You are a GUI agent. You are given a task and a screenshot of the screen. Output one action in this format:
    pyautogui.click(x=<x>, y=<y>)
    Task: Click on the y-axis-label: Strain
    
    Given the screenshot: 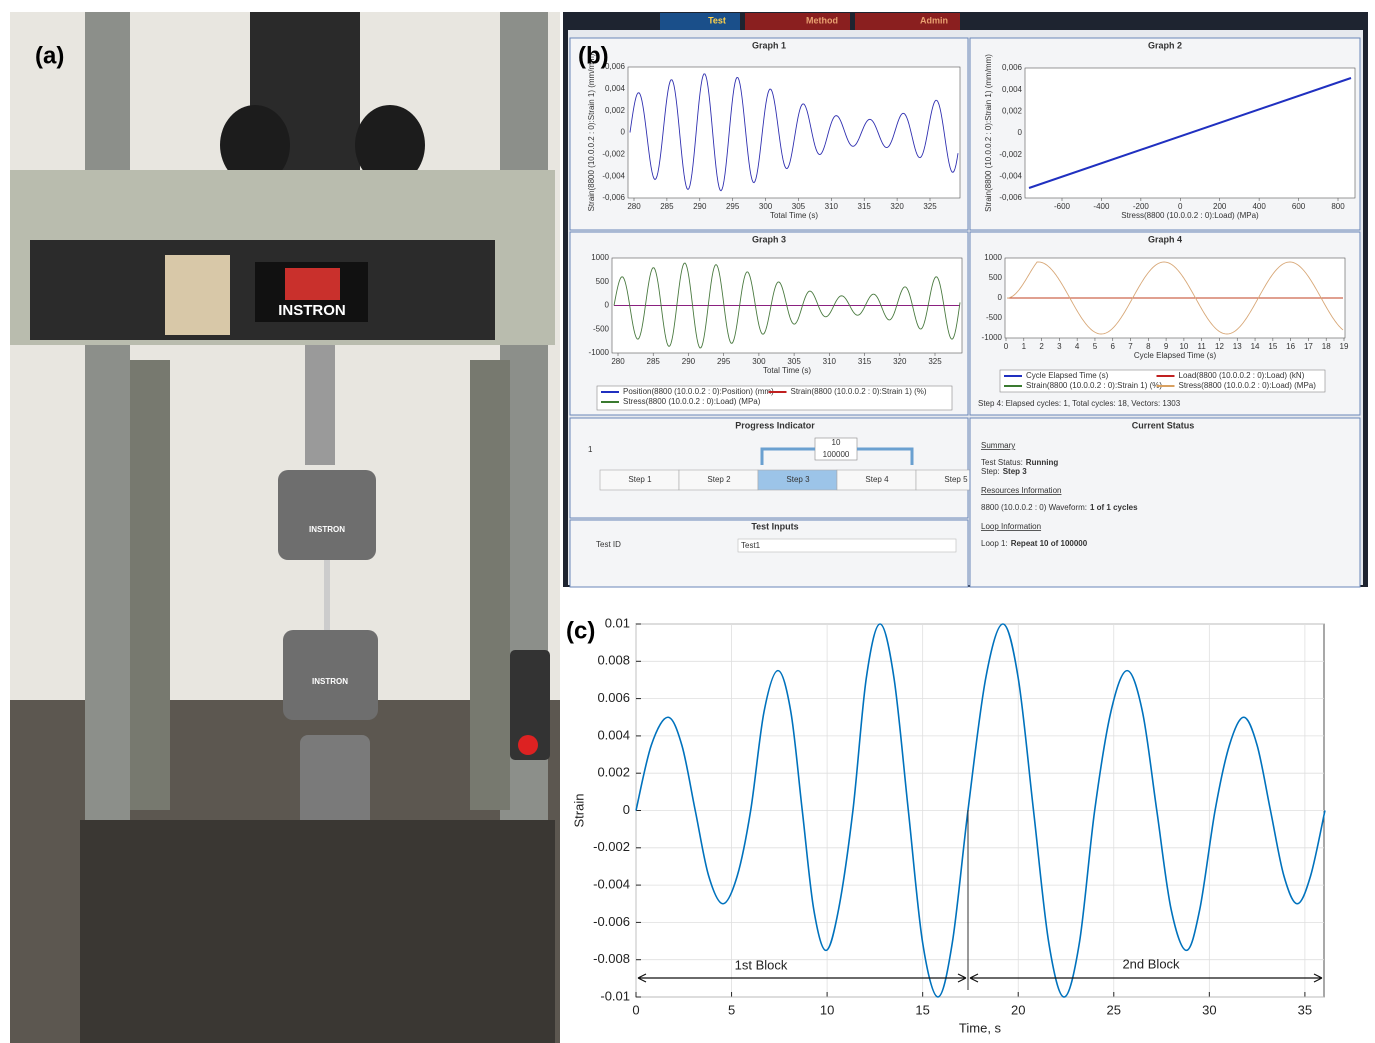 What is the action you would take?
    pyautogui.click(x=578, y=811)
    